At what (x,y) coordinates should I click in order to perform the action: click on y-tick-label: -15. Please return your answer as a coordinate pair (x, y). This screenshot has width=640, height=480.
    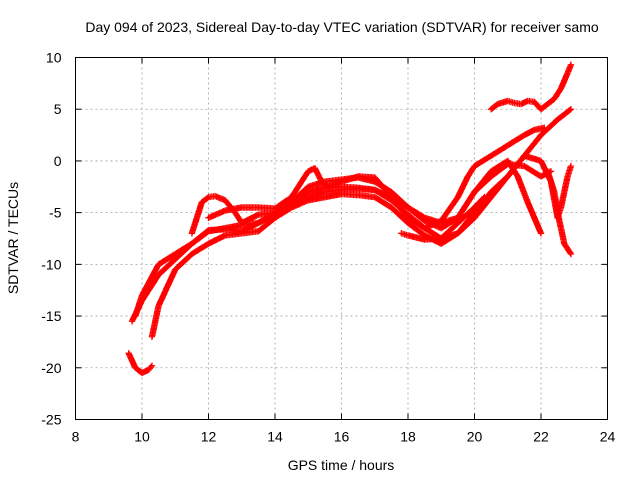
    Looking at the image, I should click on (51, 316).